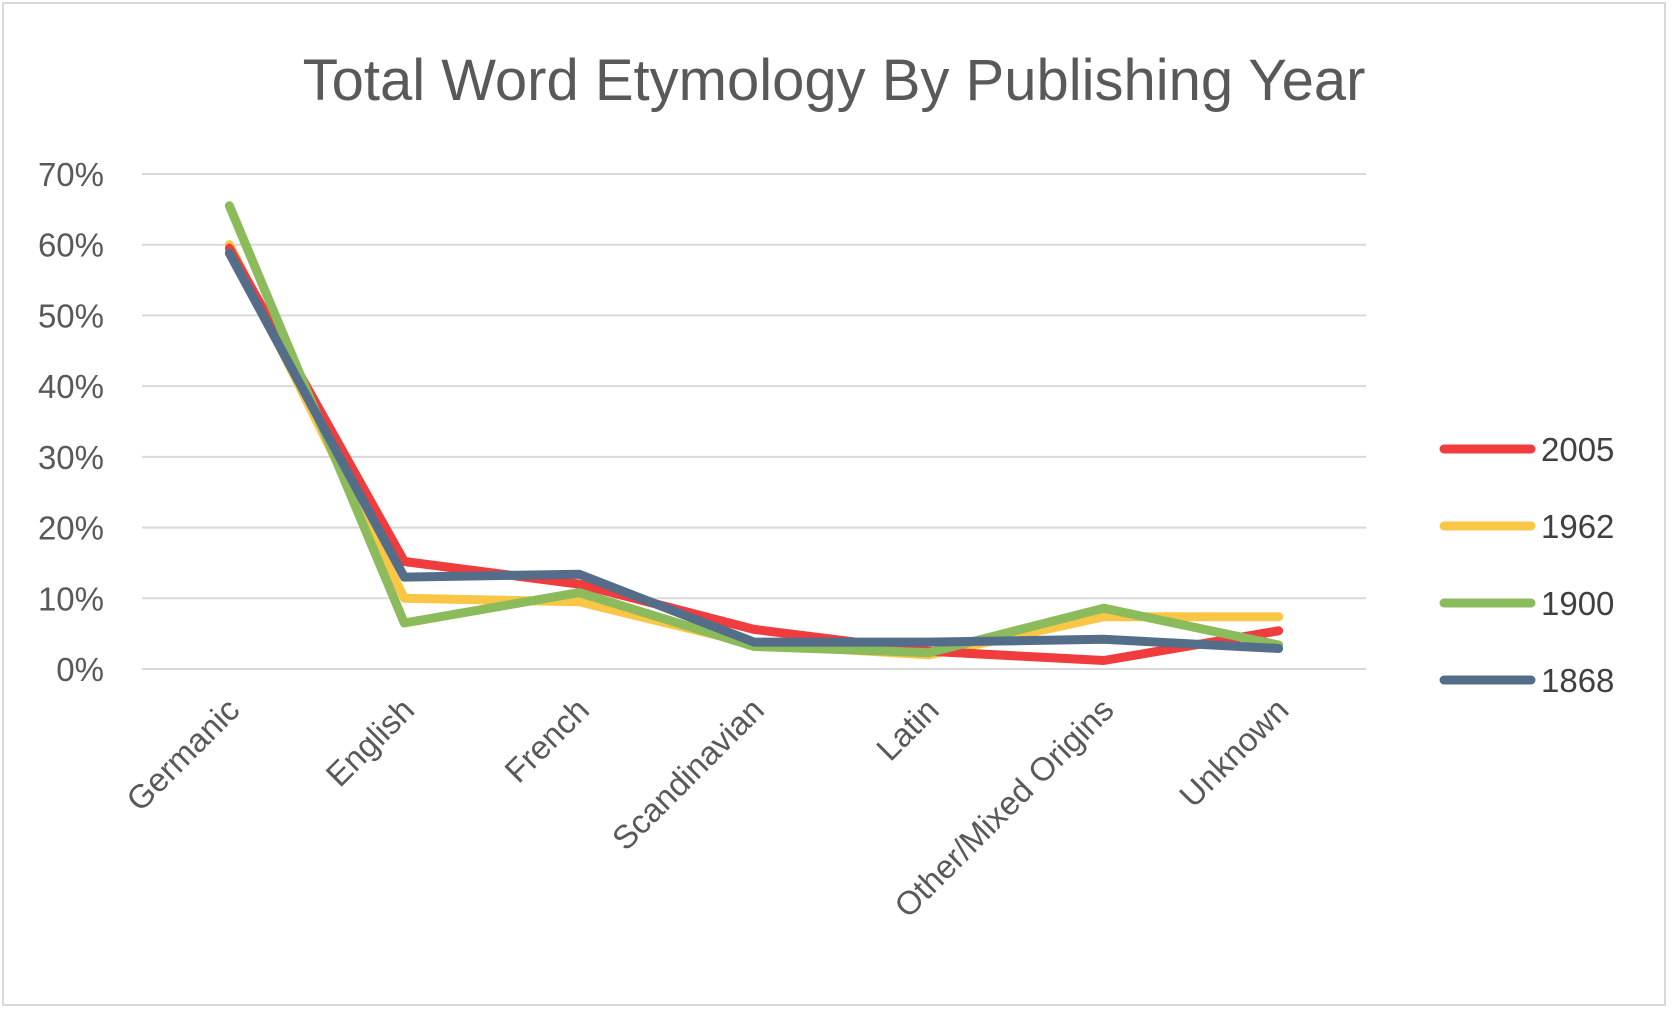  Describe the element at coordinates (1233, 752) in the screenshot. I see `x-tick-label: Unknown` at that location.